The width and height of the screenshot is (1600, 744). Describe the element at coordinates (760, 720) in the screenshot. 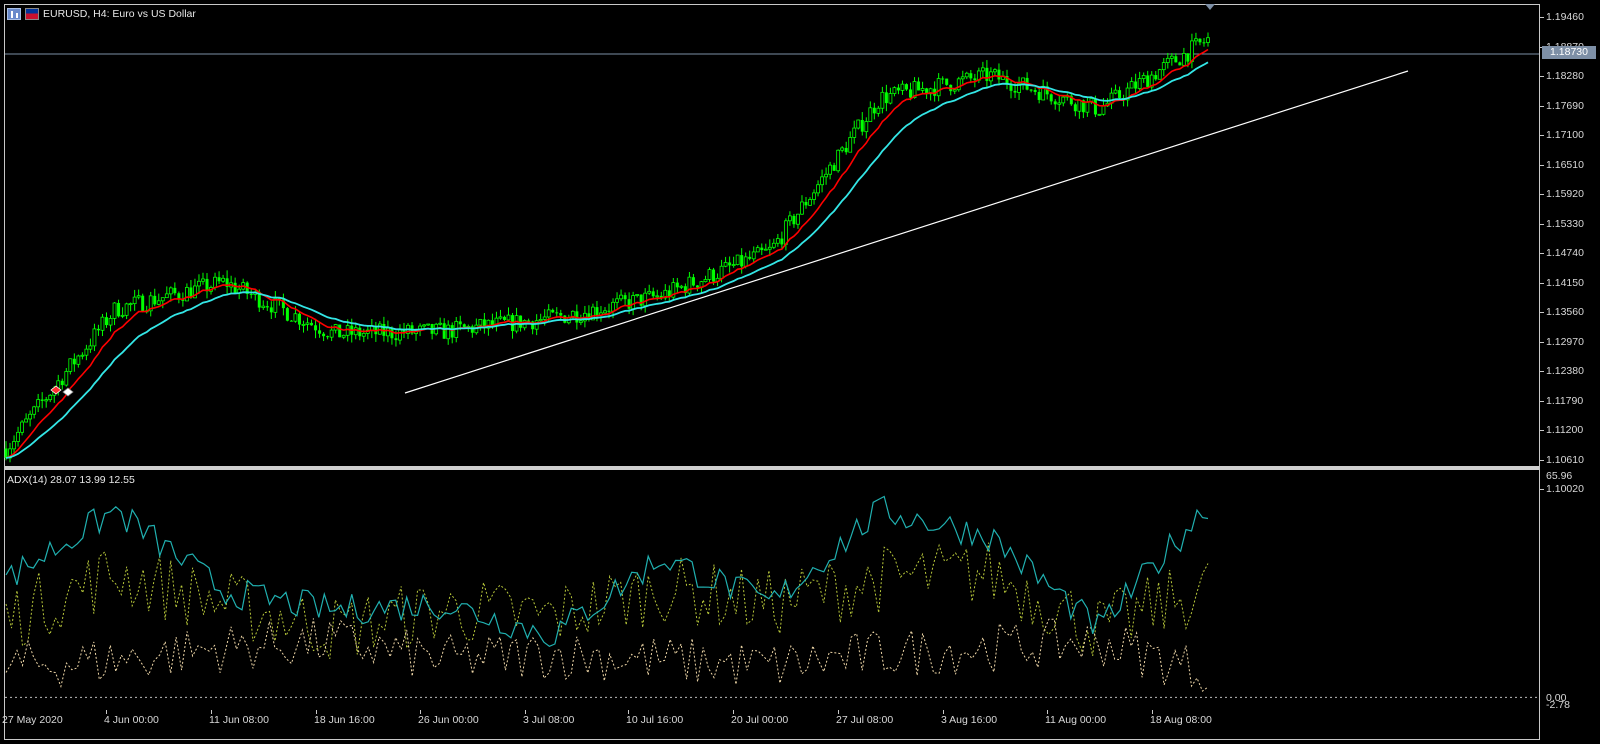

I see `time-axis-label: 20 Jul 00:00` at that location.